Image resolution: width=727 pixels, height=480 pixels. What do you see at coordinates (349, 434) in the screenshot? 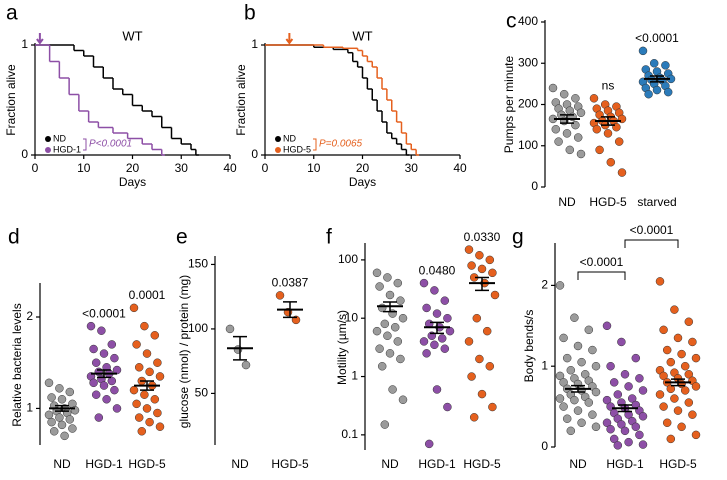
I see `y-tick-label: 0.1` at bounding box center [349, 434].